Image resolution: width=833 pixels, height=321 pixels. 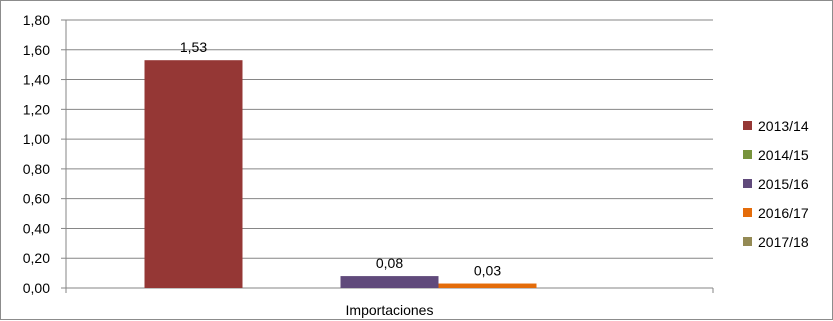 What do you see at coordinates (36, 139) in the screenshot?
I see `y-tick-label: 1,00` at bounding box center [36, 139].